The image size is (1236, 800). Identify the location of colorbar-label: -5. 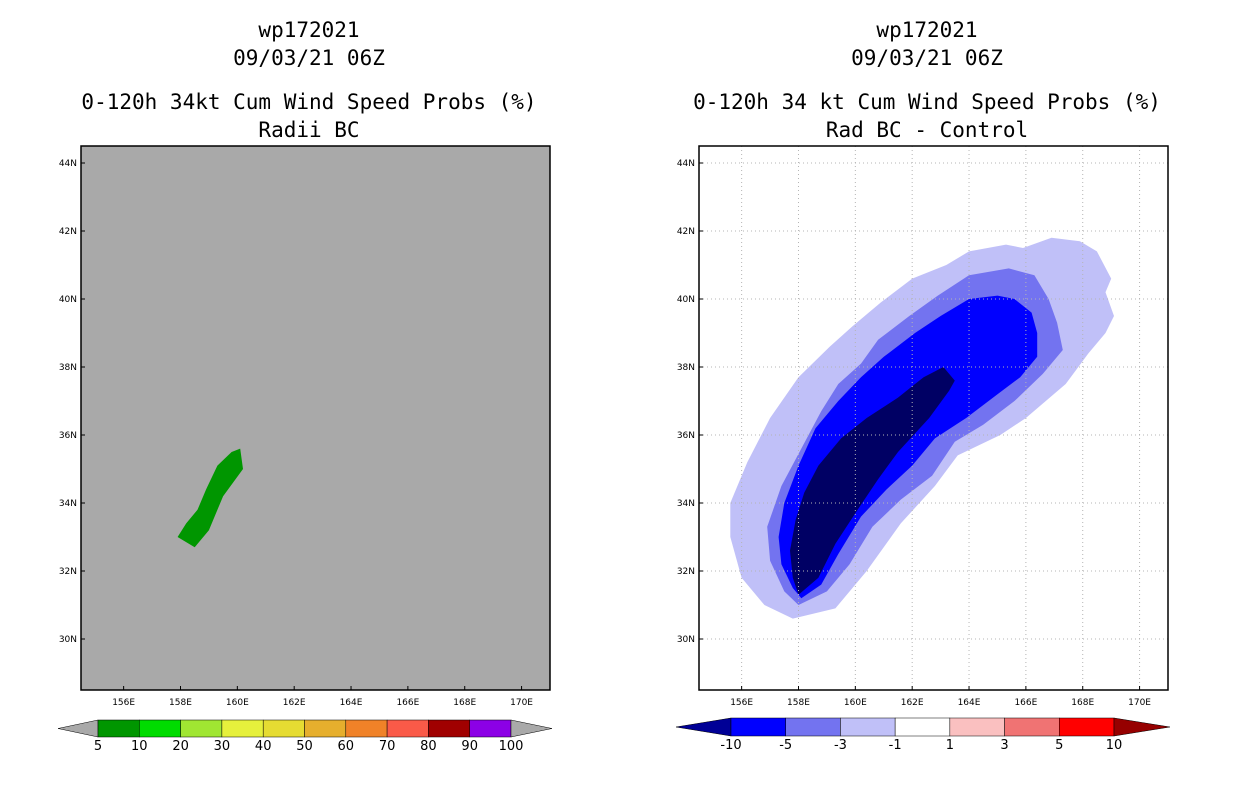
(785, 745).